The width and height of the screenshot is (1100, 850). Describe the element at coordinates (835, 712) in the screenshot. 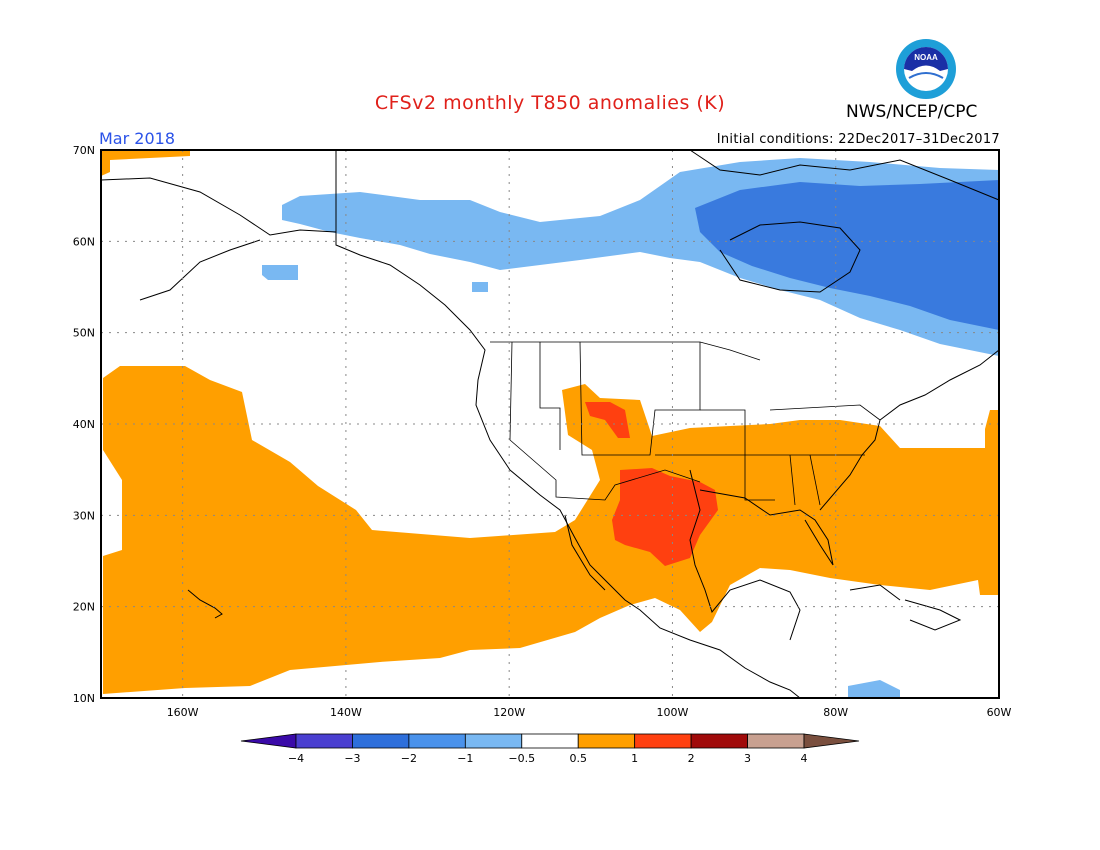

I see `longitude-tick-label: 80W` at that location.